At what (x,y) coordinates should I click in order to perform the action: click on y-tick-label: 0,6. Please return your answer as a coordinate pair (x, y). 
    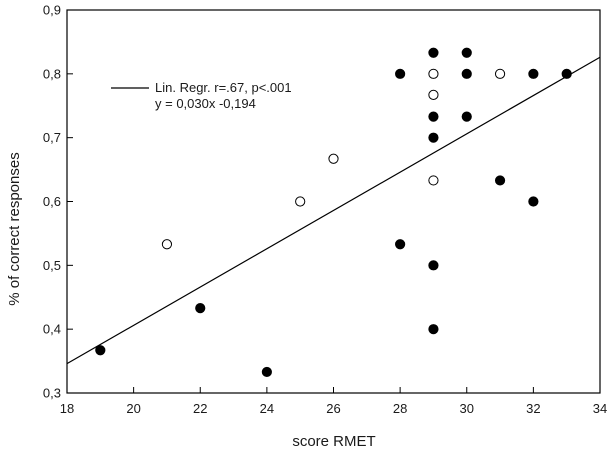
    Looking at the image, I should click on (52, 201).